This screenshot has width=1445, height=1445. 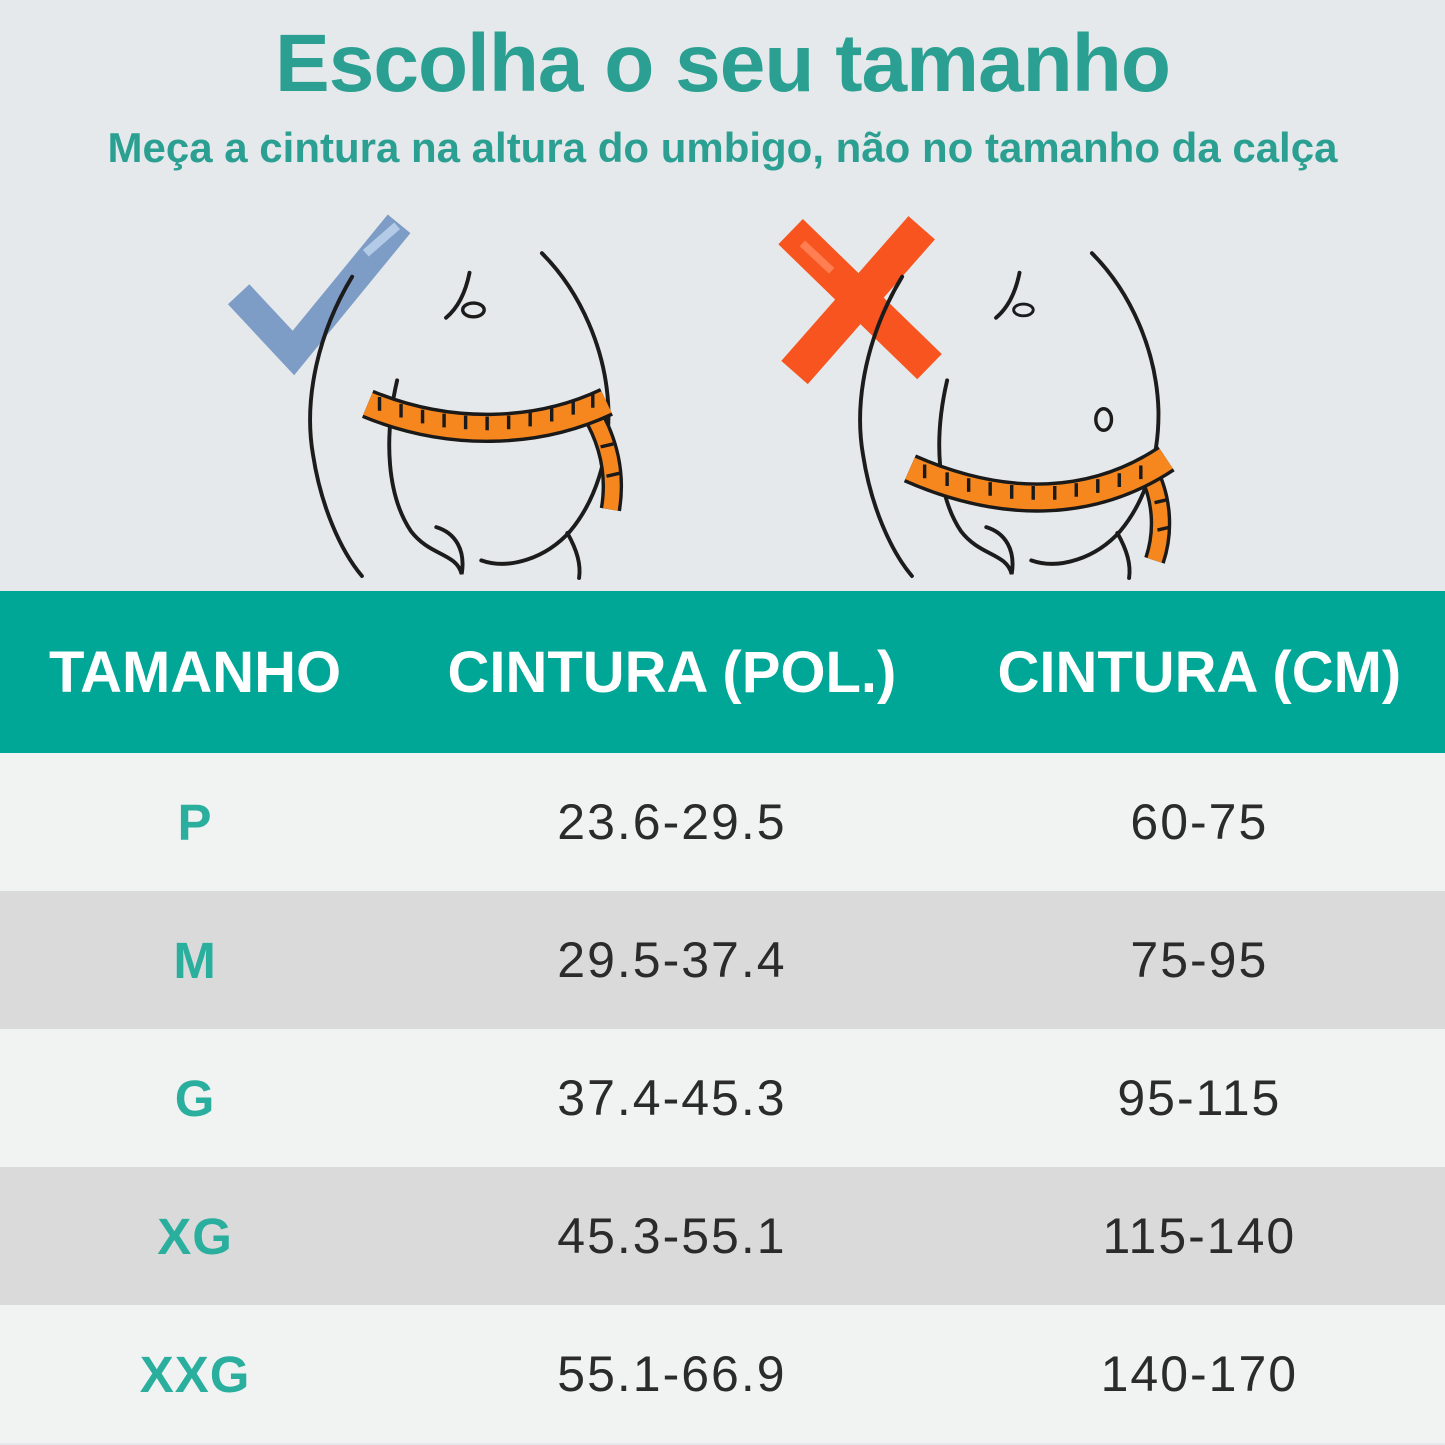 What do you see at coordinates (672, 960) in the screenshot?
I see `waist-inches-value: 29.5-37.4` at bounding box center [672, 960].